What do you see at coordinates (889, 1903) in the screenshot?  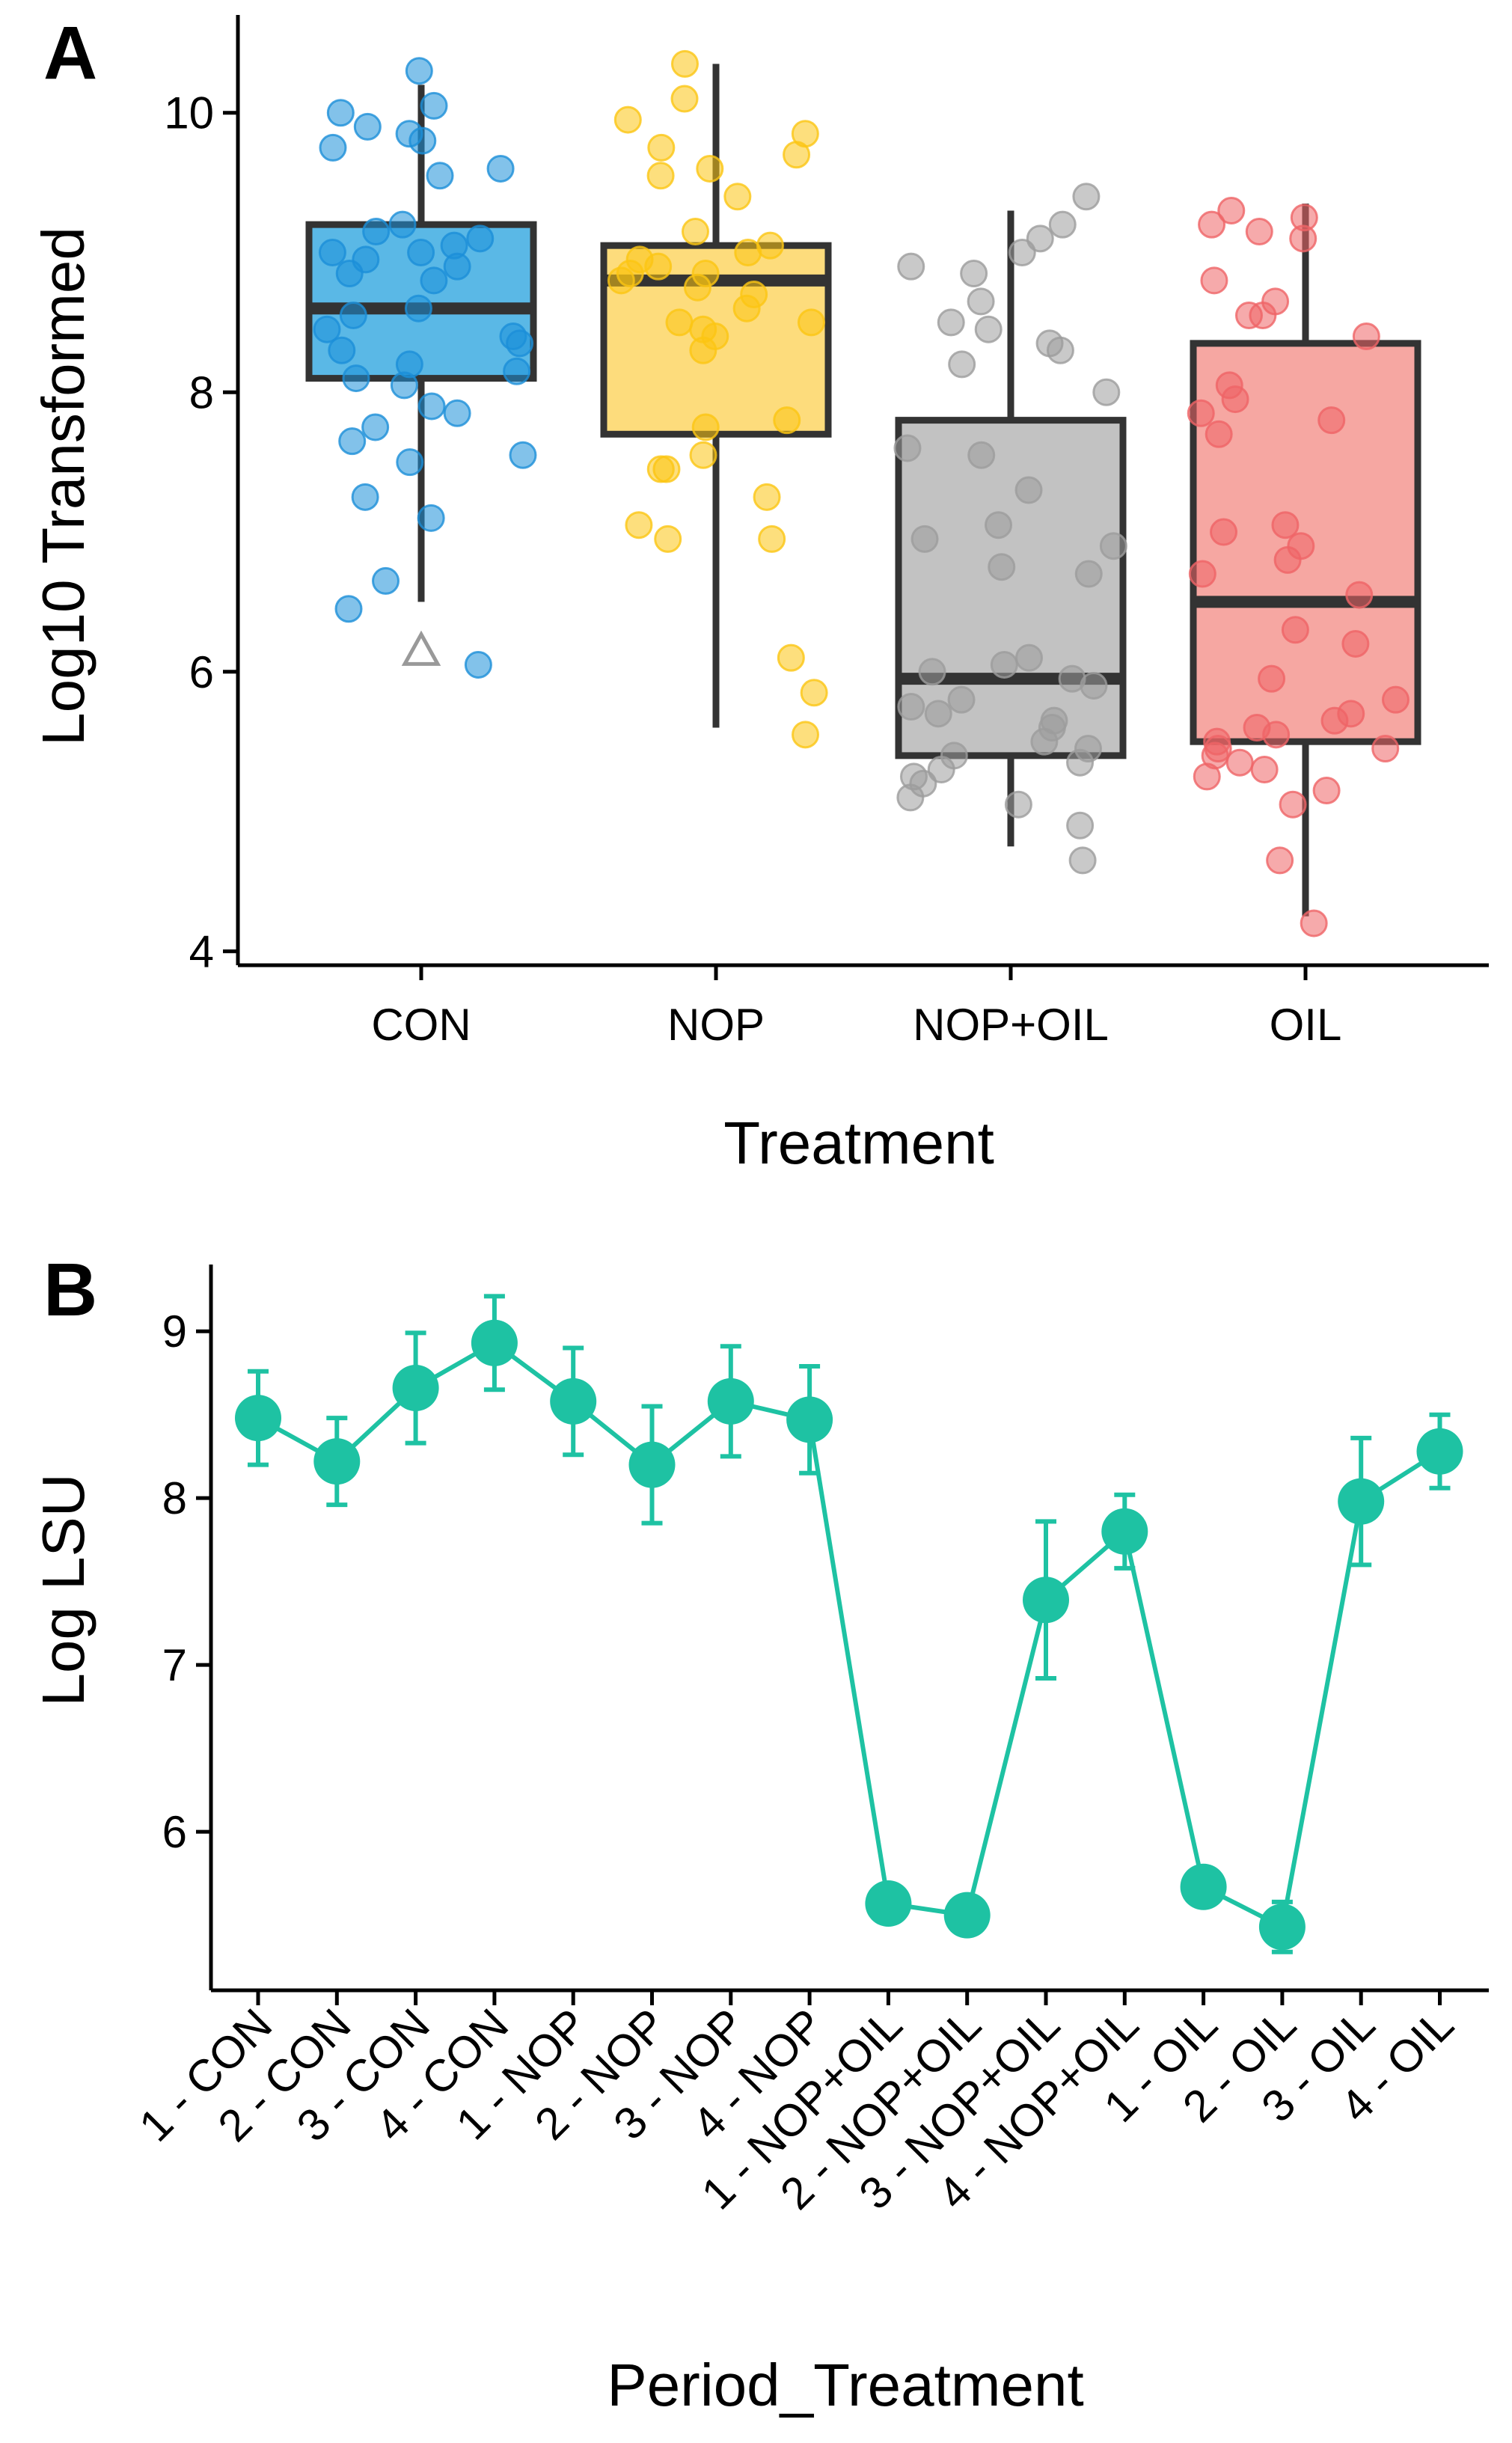 I see `point-1-nop-oil` at bounding box center [889, 1903].